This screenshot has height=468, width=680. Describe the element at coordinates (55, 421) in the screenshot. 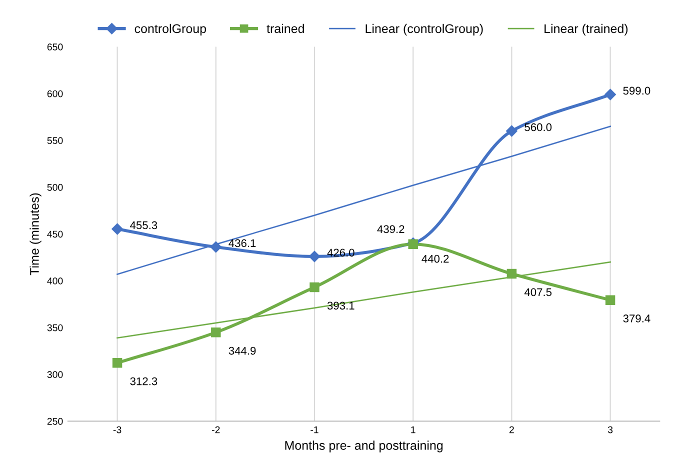

I see `y-tick-label: 250` at that location.